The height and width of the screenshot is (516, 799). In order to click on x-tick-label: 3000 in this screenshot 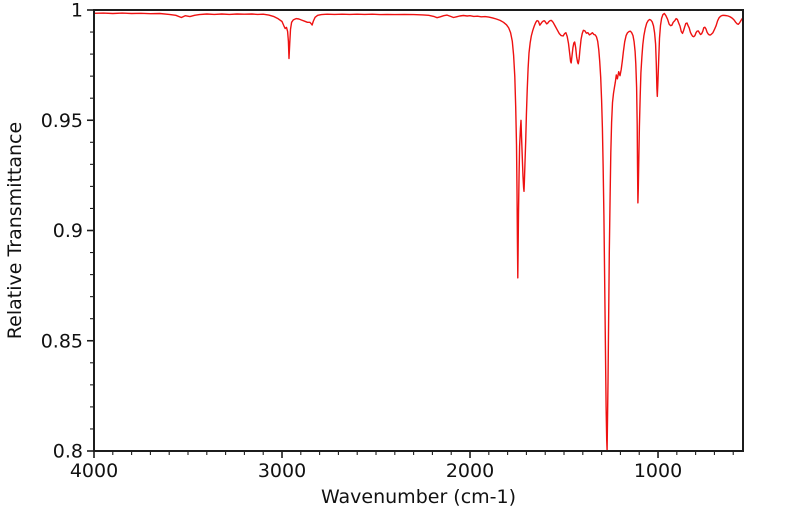, I will do `click(282, 471)`.